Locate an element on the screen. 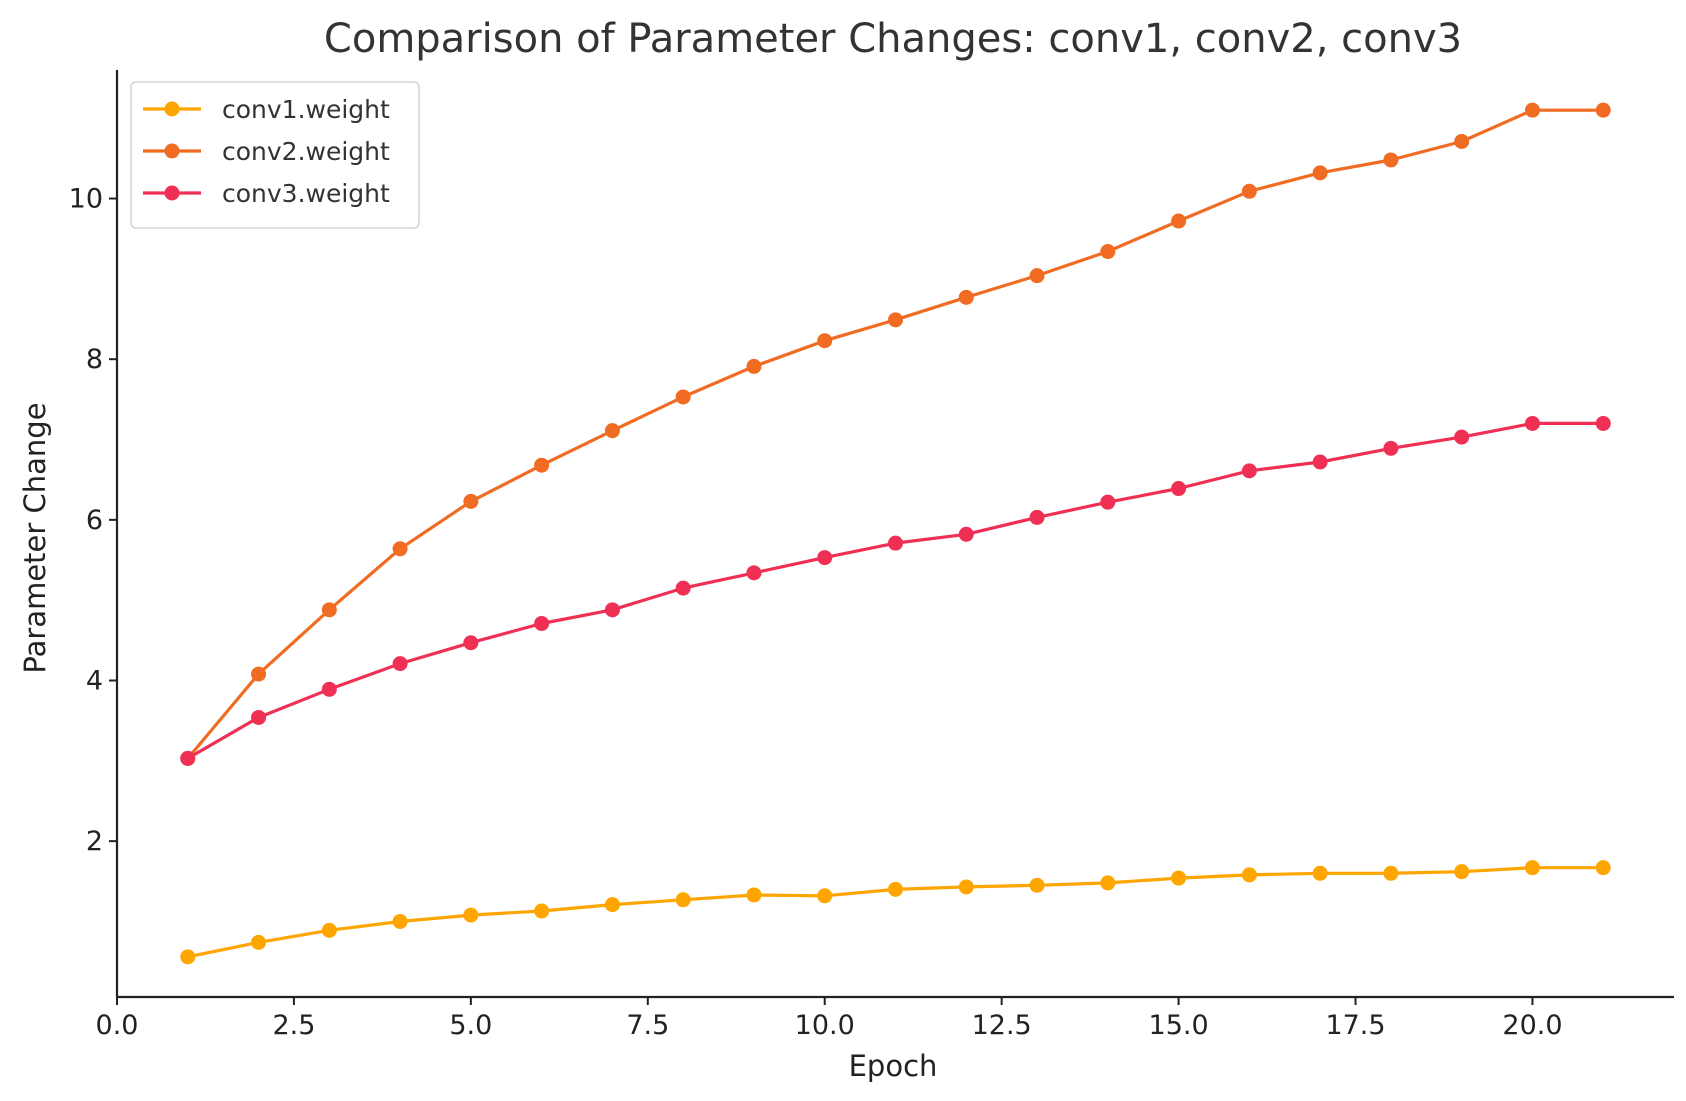  x-tick-label: 10.0 is located at coordinates (825, 1025).